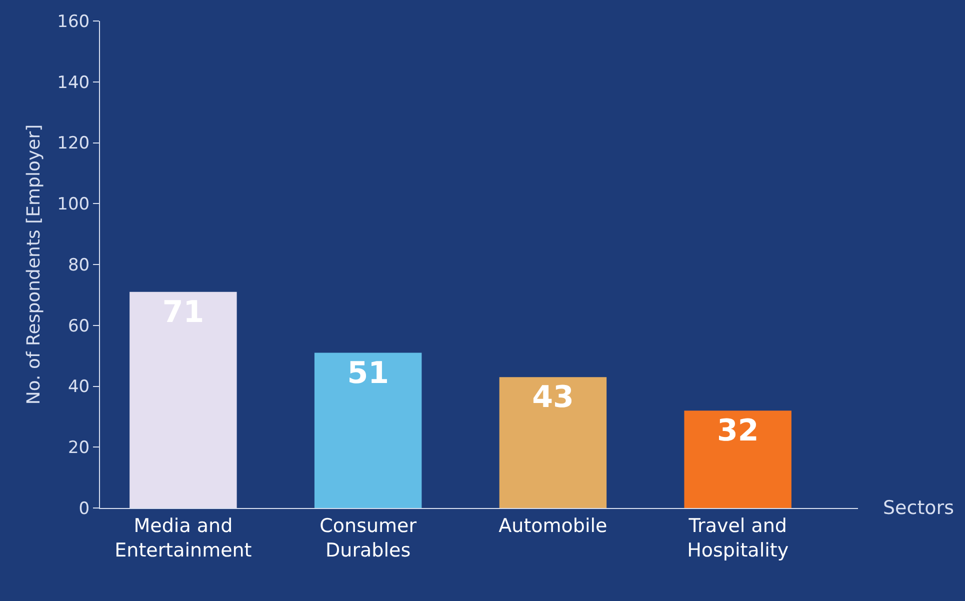 The image size is (965, 601). What do you see at coordinates (79, 448) in the screenshot?
I see `y-tick-label: 20` at bounding box center [79, 448].